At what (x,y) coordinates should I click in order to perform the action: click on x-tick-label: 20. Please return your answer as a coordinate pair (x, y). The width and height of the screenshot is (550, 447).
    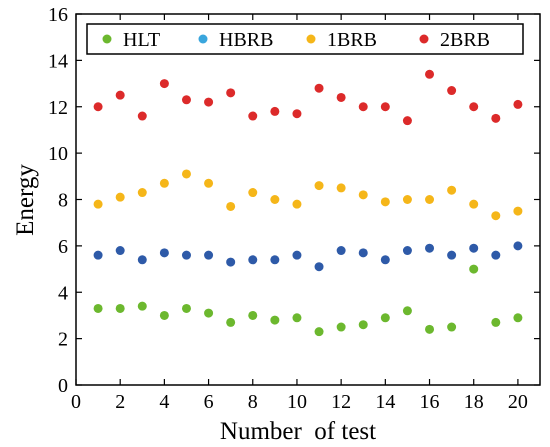
    Looking at the image, I should click on (518, 402).